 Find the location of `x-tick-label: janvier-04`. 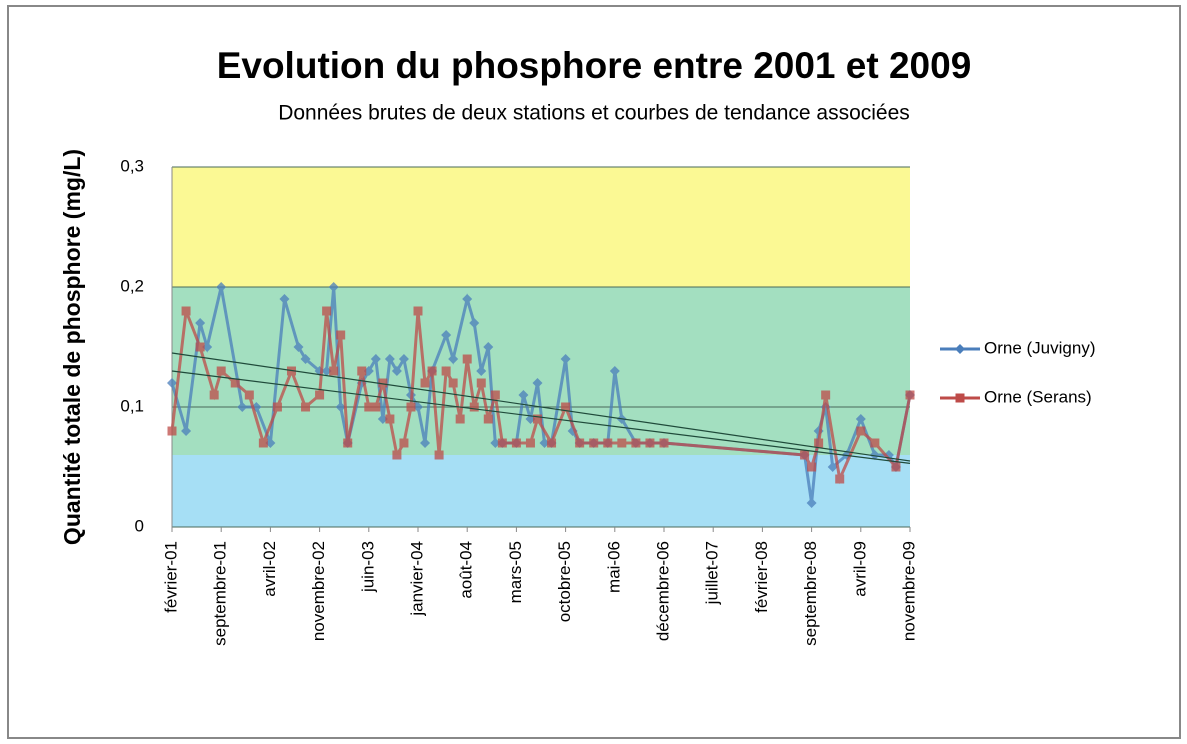

x-tick-label: janvier-04 is located at coordinates (416, 579).